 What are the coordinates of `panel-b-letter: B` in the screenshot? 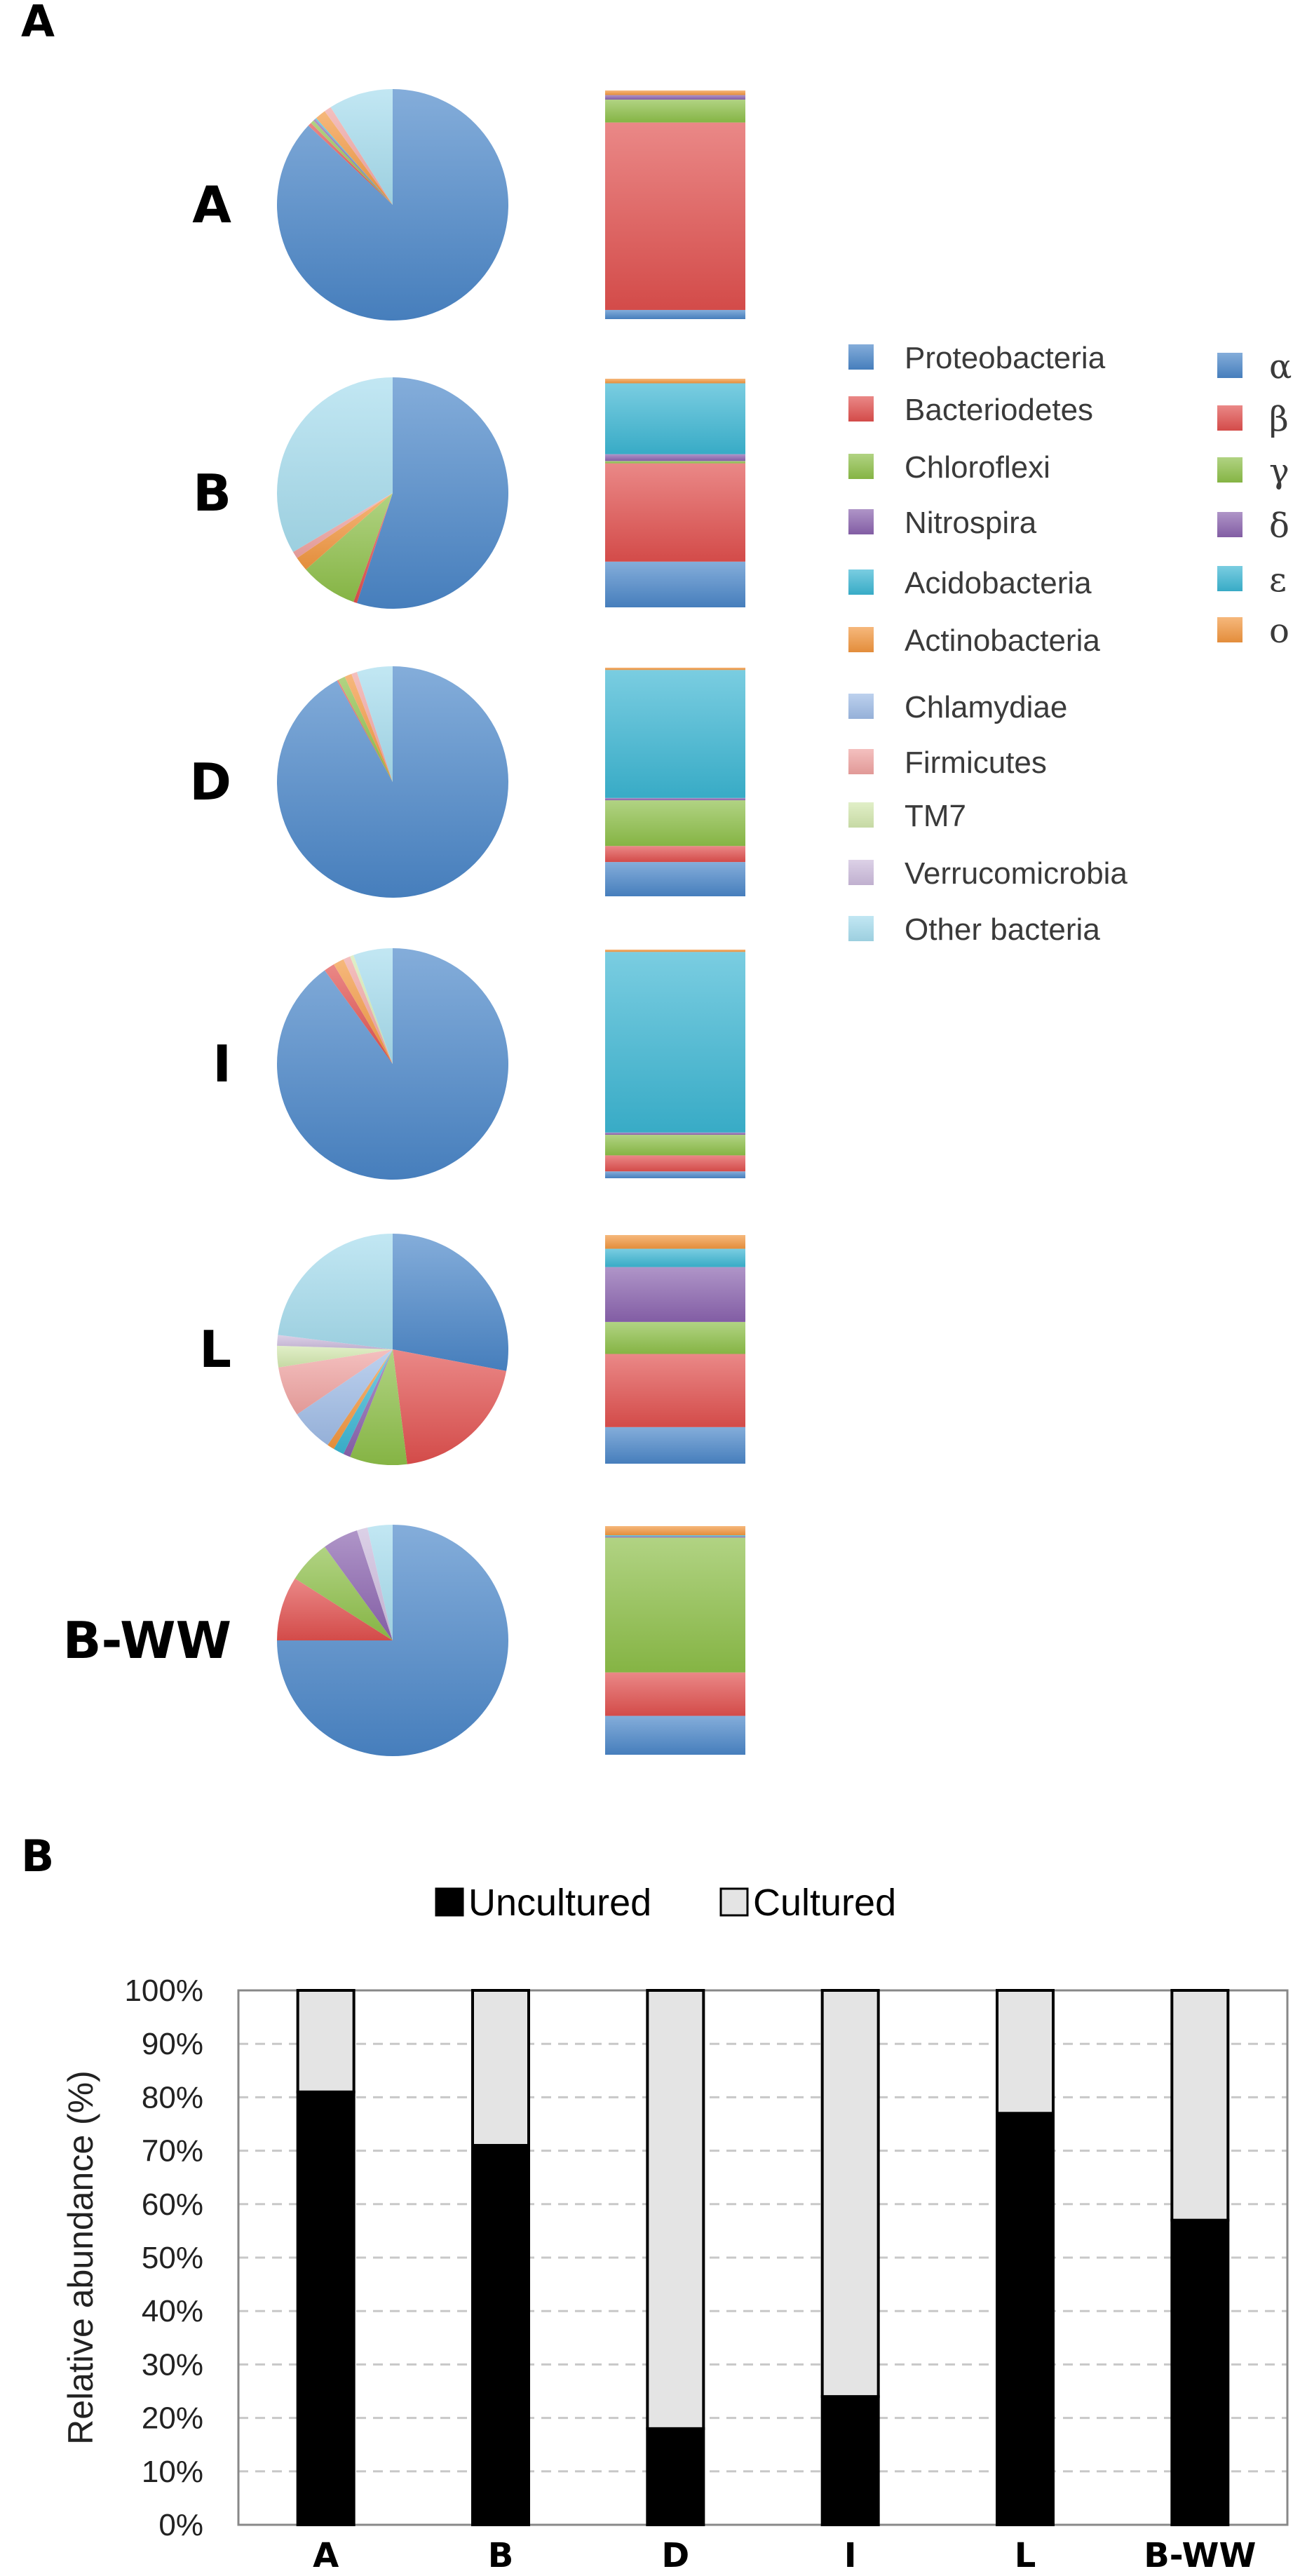 It's located at (37, 1856).